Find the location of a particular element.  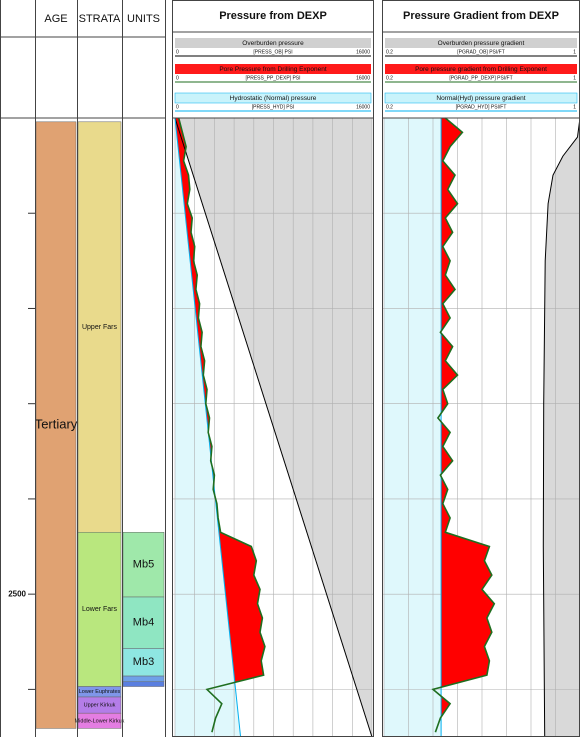

overburden-scale-left: 0.2 is located at coordinates (389, 52).